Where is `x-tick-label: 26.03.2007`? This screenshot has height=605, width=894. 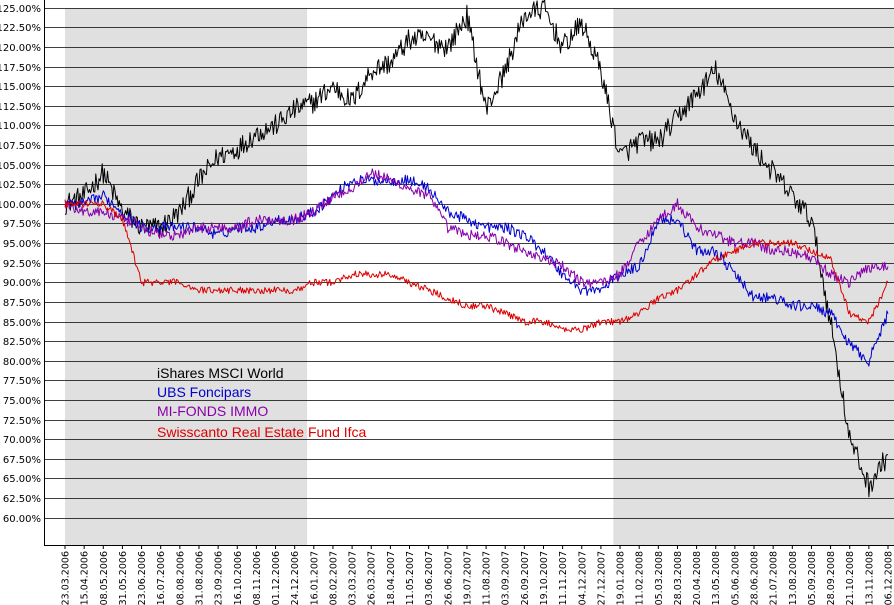 x-tick-label: 26.03.2007 is located at coordinates (372, 578).